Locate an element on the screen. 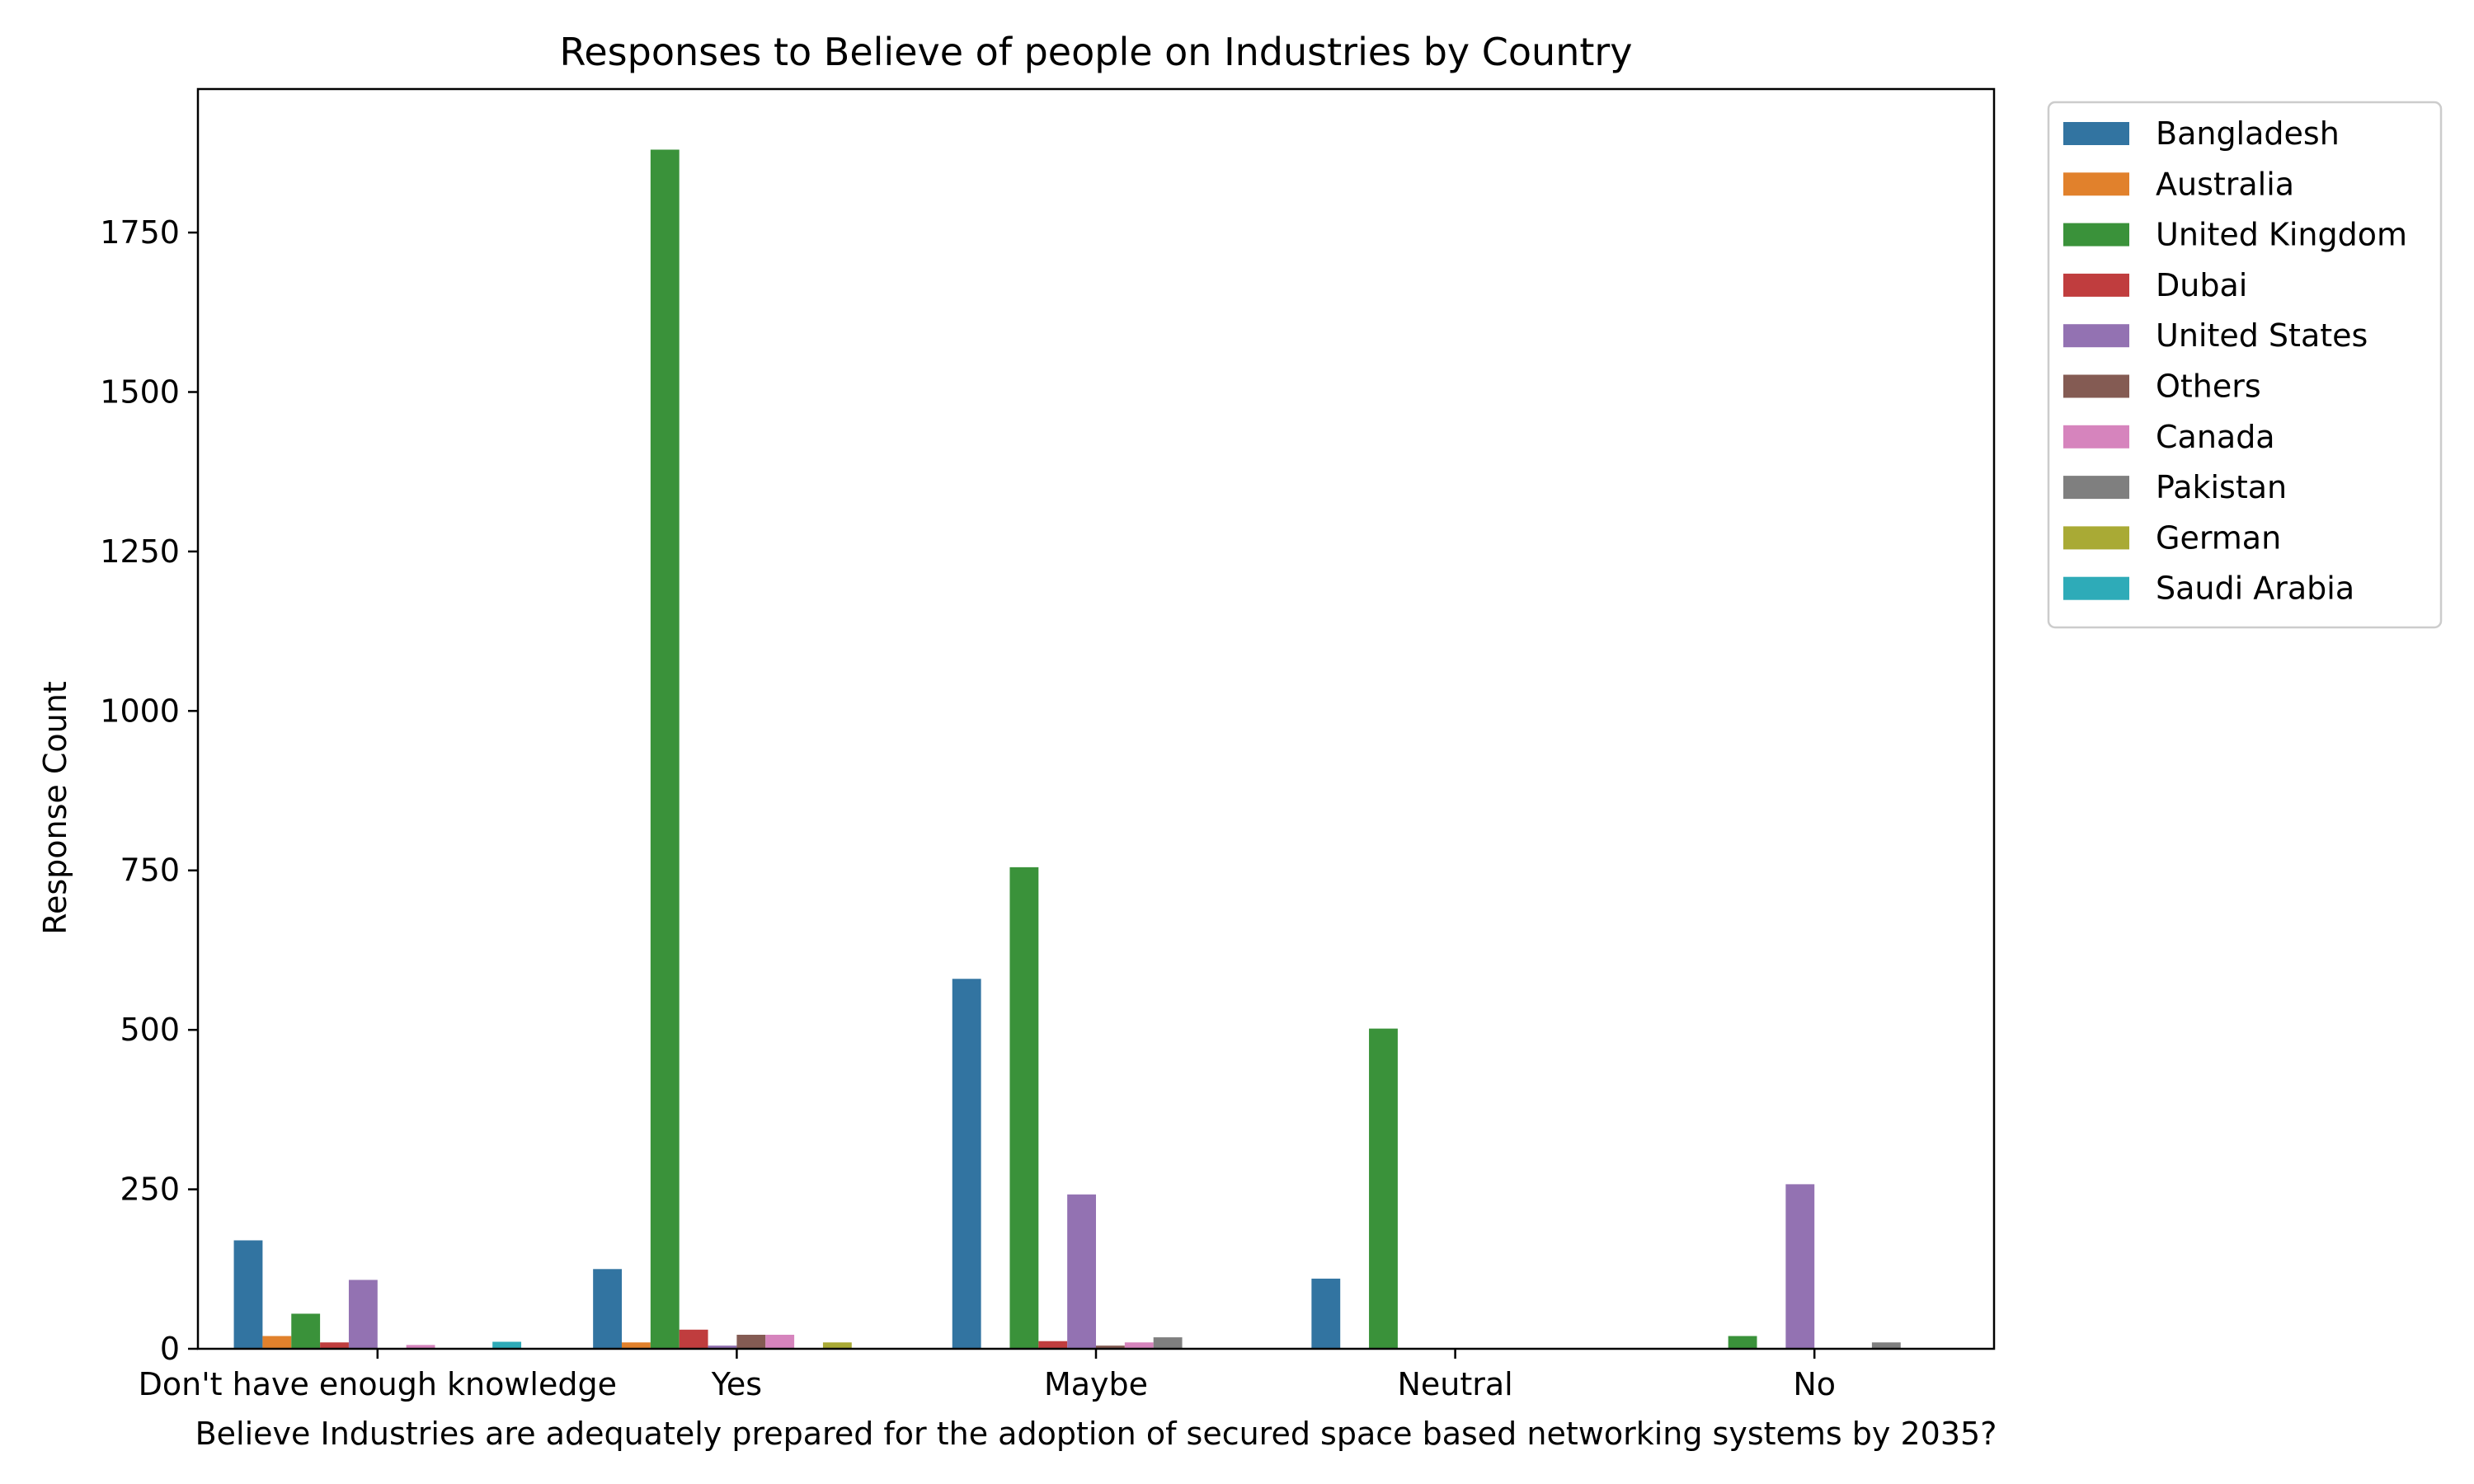 This screenshot has width=2474, height=1484. y-tick-label: 0 is located at coordinates (170, 1349).